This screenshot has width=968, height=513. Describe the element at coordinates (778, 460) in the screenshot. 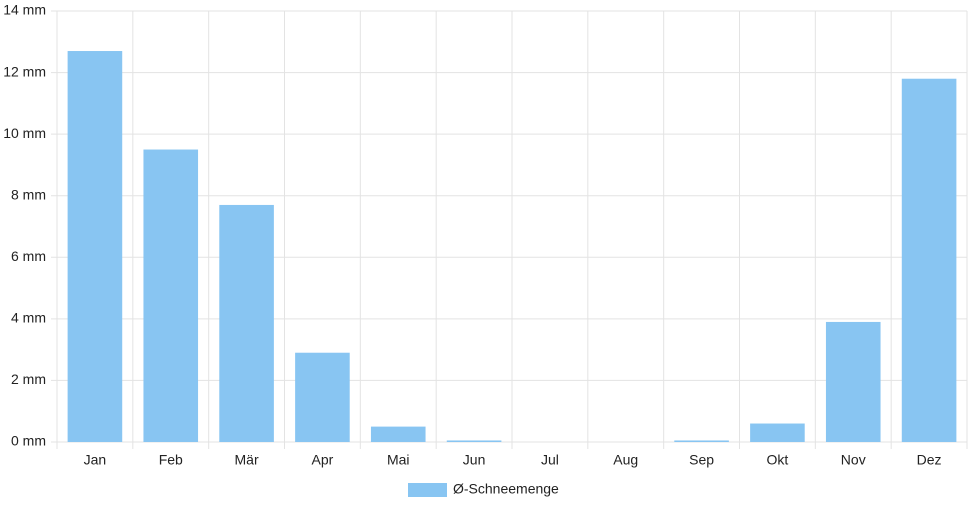

I see `x-tick-label: Okt` at that location.